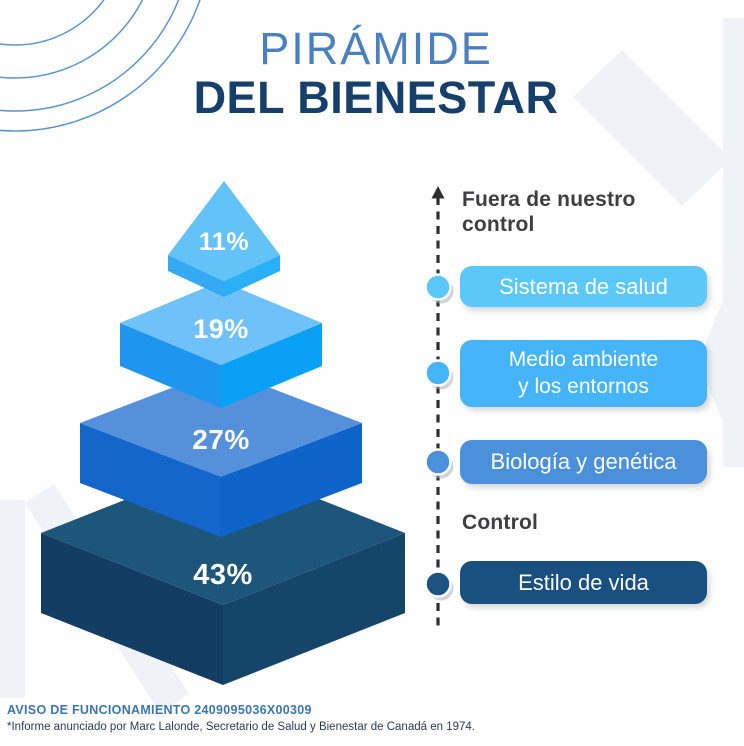 The width and height of the screenshot is (744, 746). I want to click on pyramid-value-43: 43%, so click(223, 575).